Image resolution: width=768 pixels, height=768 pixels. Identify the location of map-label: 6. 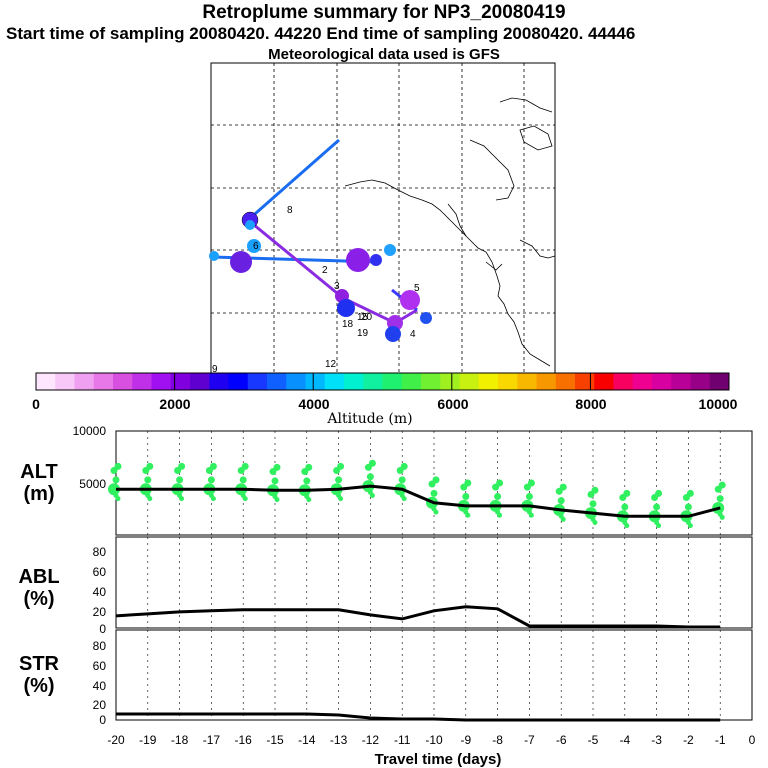
(256, 246).